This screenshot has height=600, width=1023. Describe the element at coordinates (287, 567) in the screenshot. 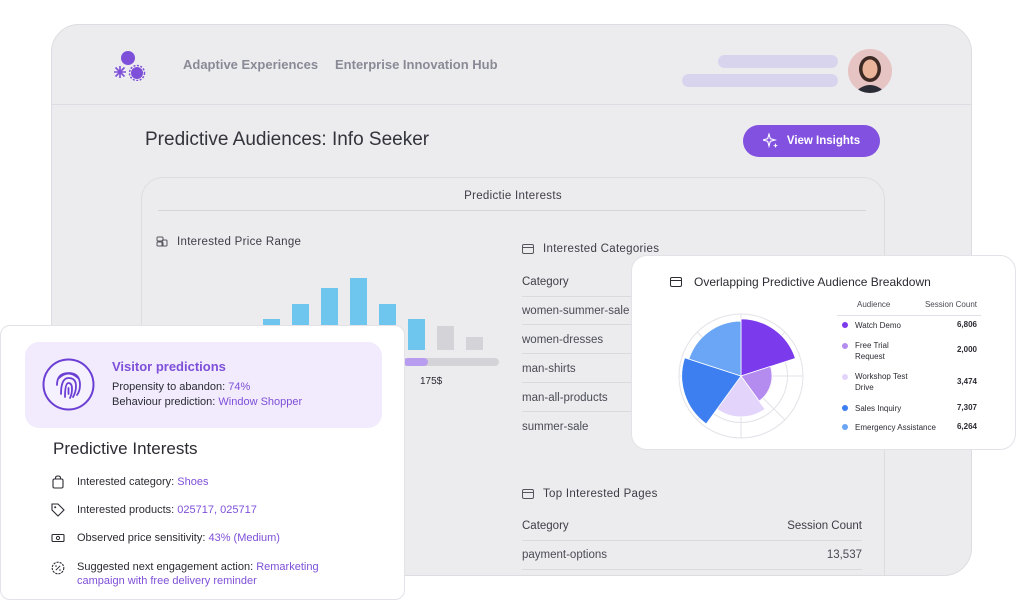

I see `interest-value: Remarketing` at that location.